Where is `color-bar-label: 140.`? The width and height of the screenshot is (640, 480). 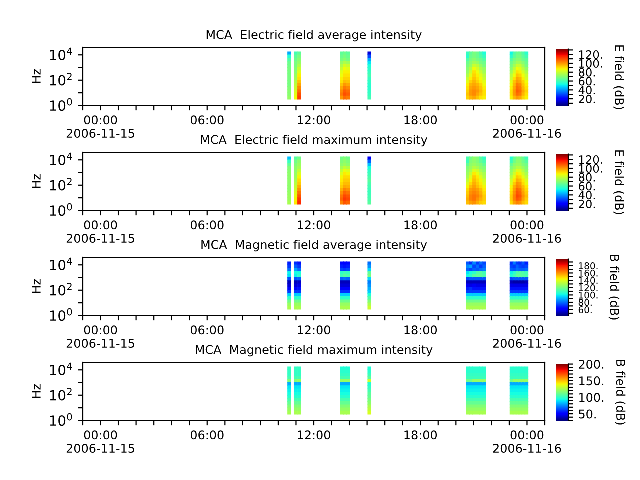 color-bar-label: 140. is located at coordinates (588, 280).